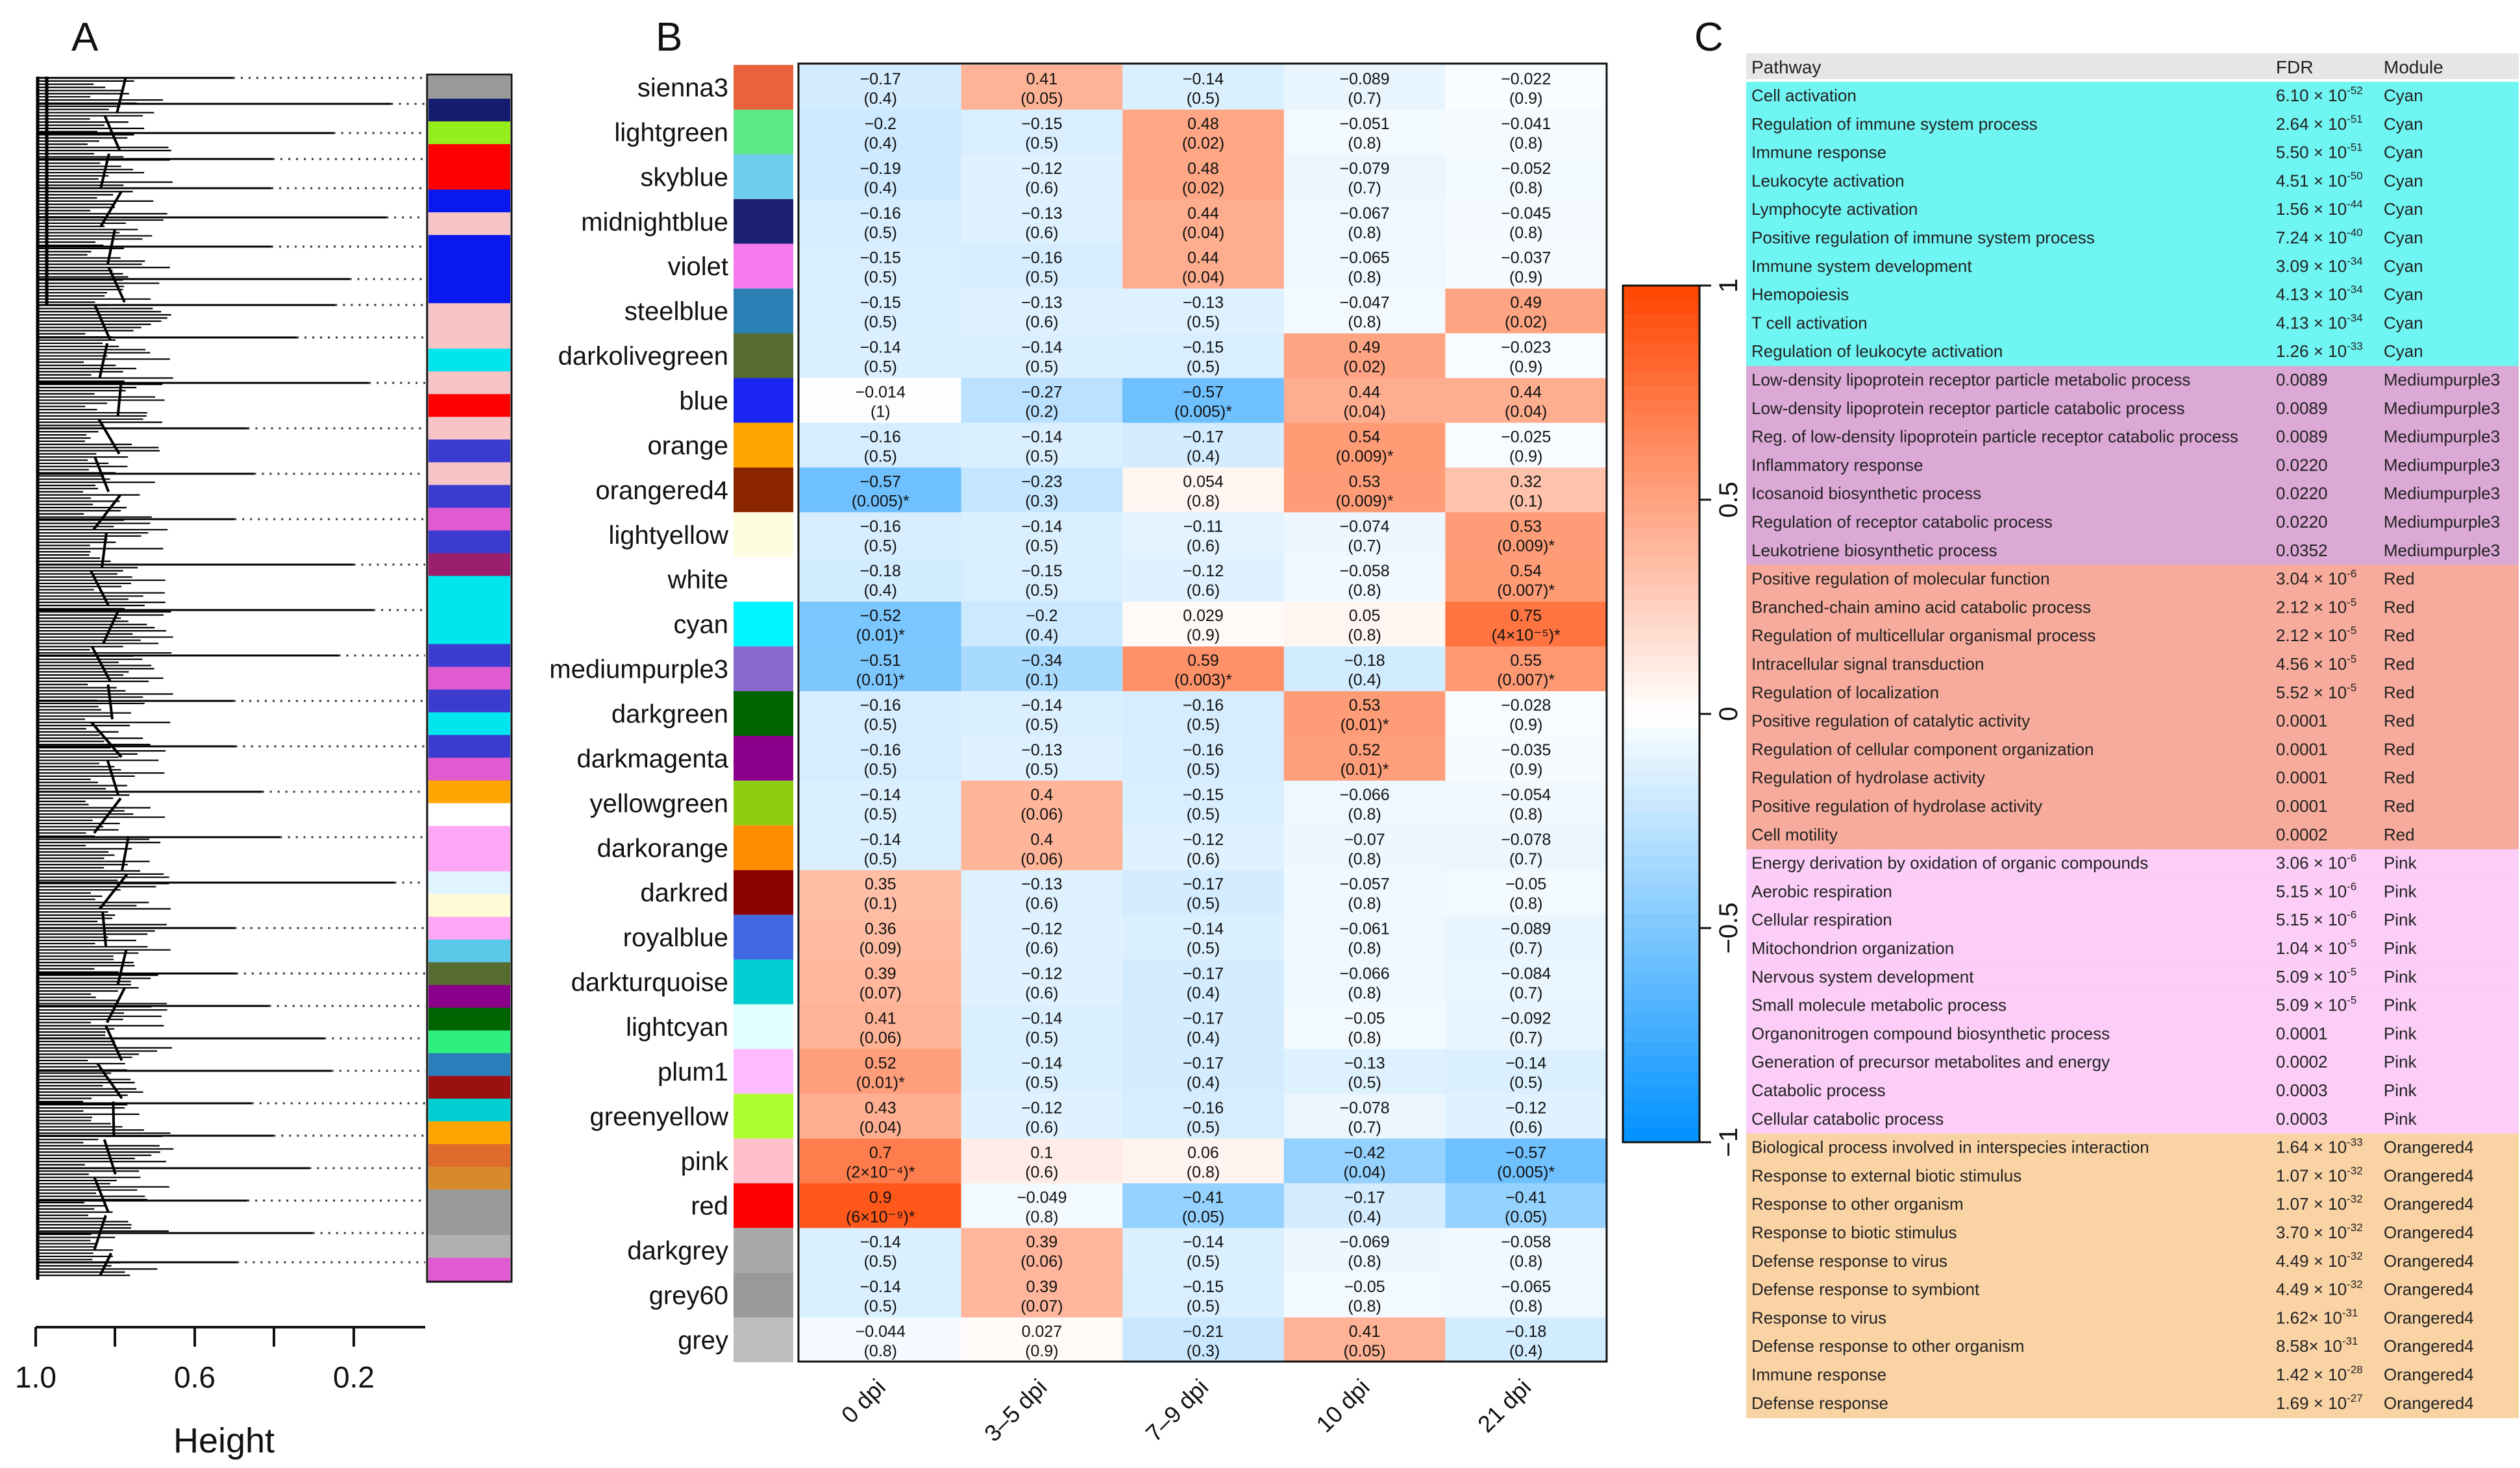 The width and height of the screenshot is (2520, 1468). What do you see at coordinates (675, 938) in the screenshot?
I see `module-label: royalblue` at bounding box center [675, 938].